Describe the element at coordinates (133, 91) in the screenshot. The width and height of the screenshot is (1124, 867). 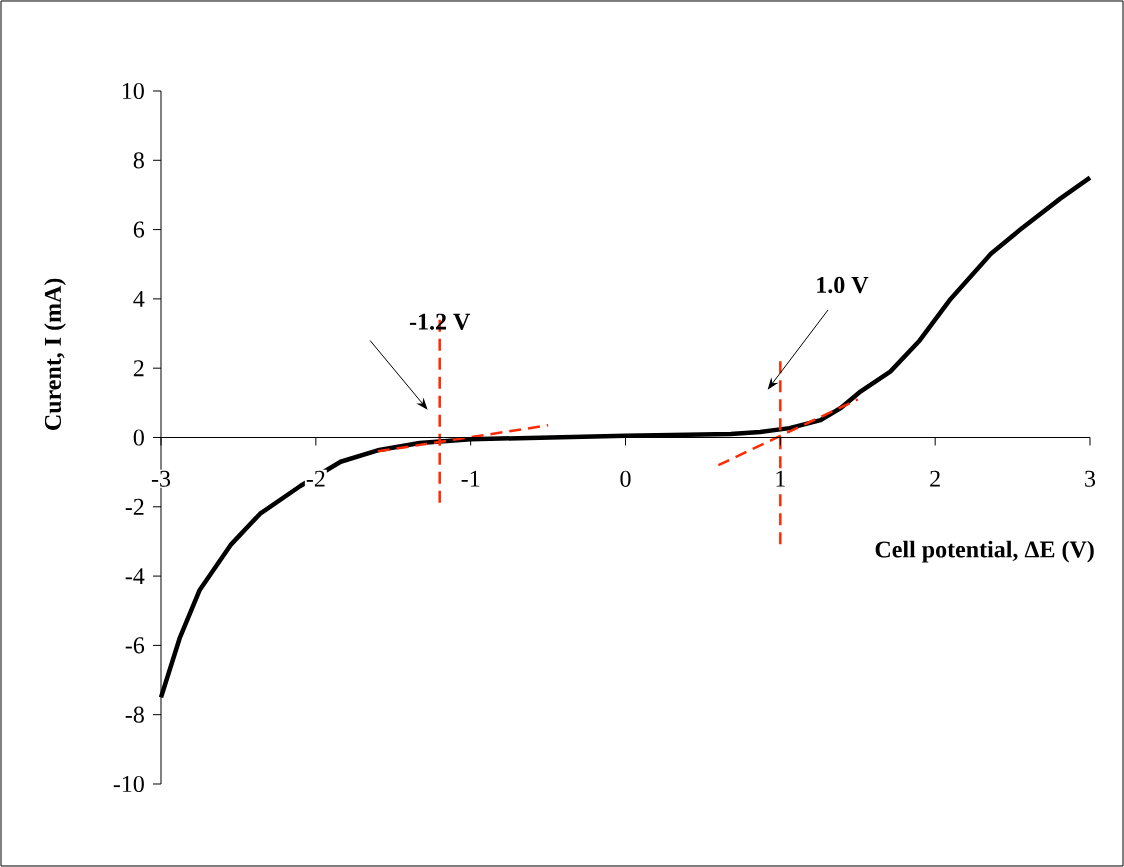
I see `y-tick-label: 10` at that location.